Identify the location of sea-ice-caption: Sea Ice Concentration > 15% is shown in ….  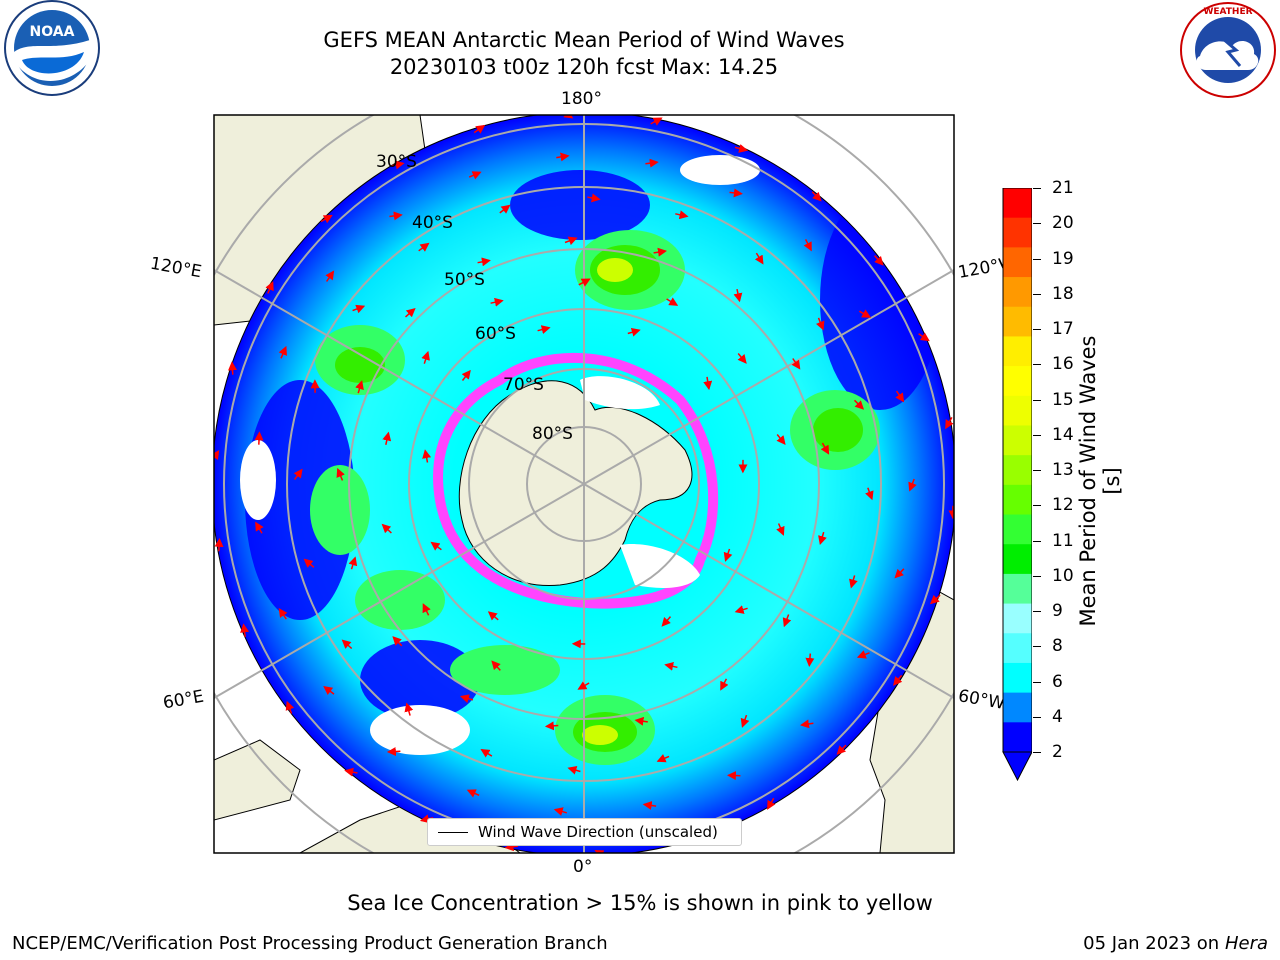
(640, 903).